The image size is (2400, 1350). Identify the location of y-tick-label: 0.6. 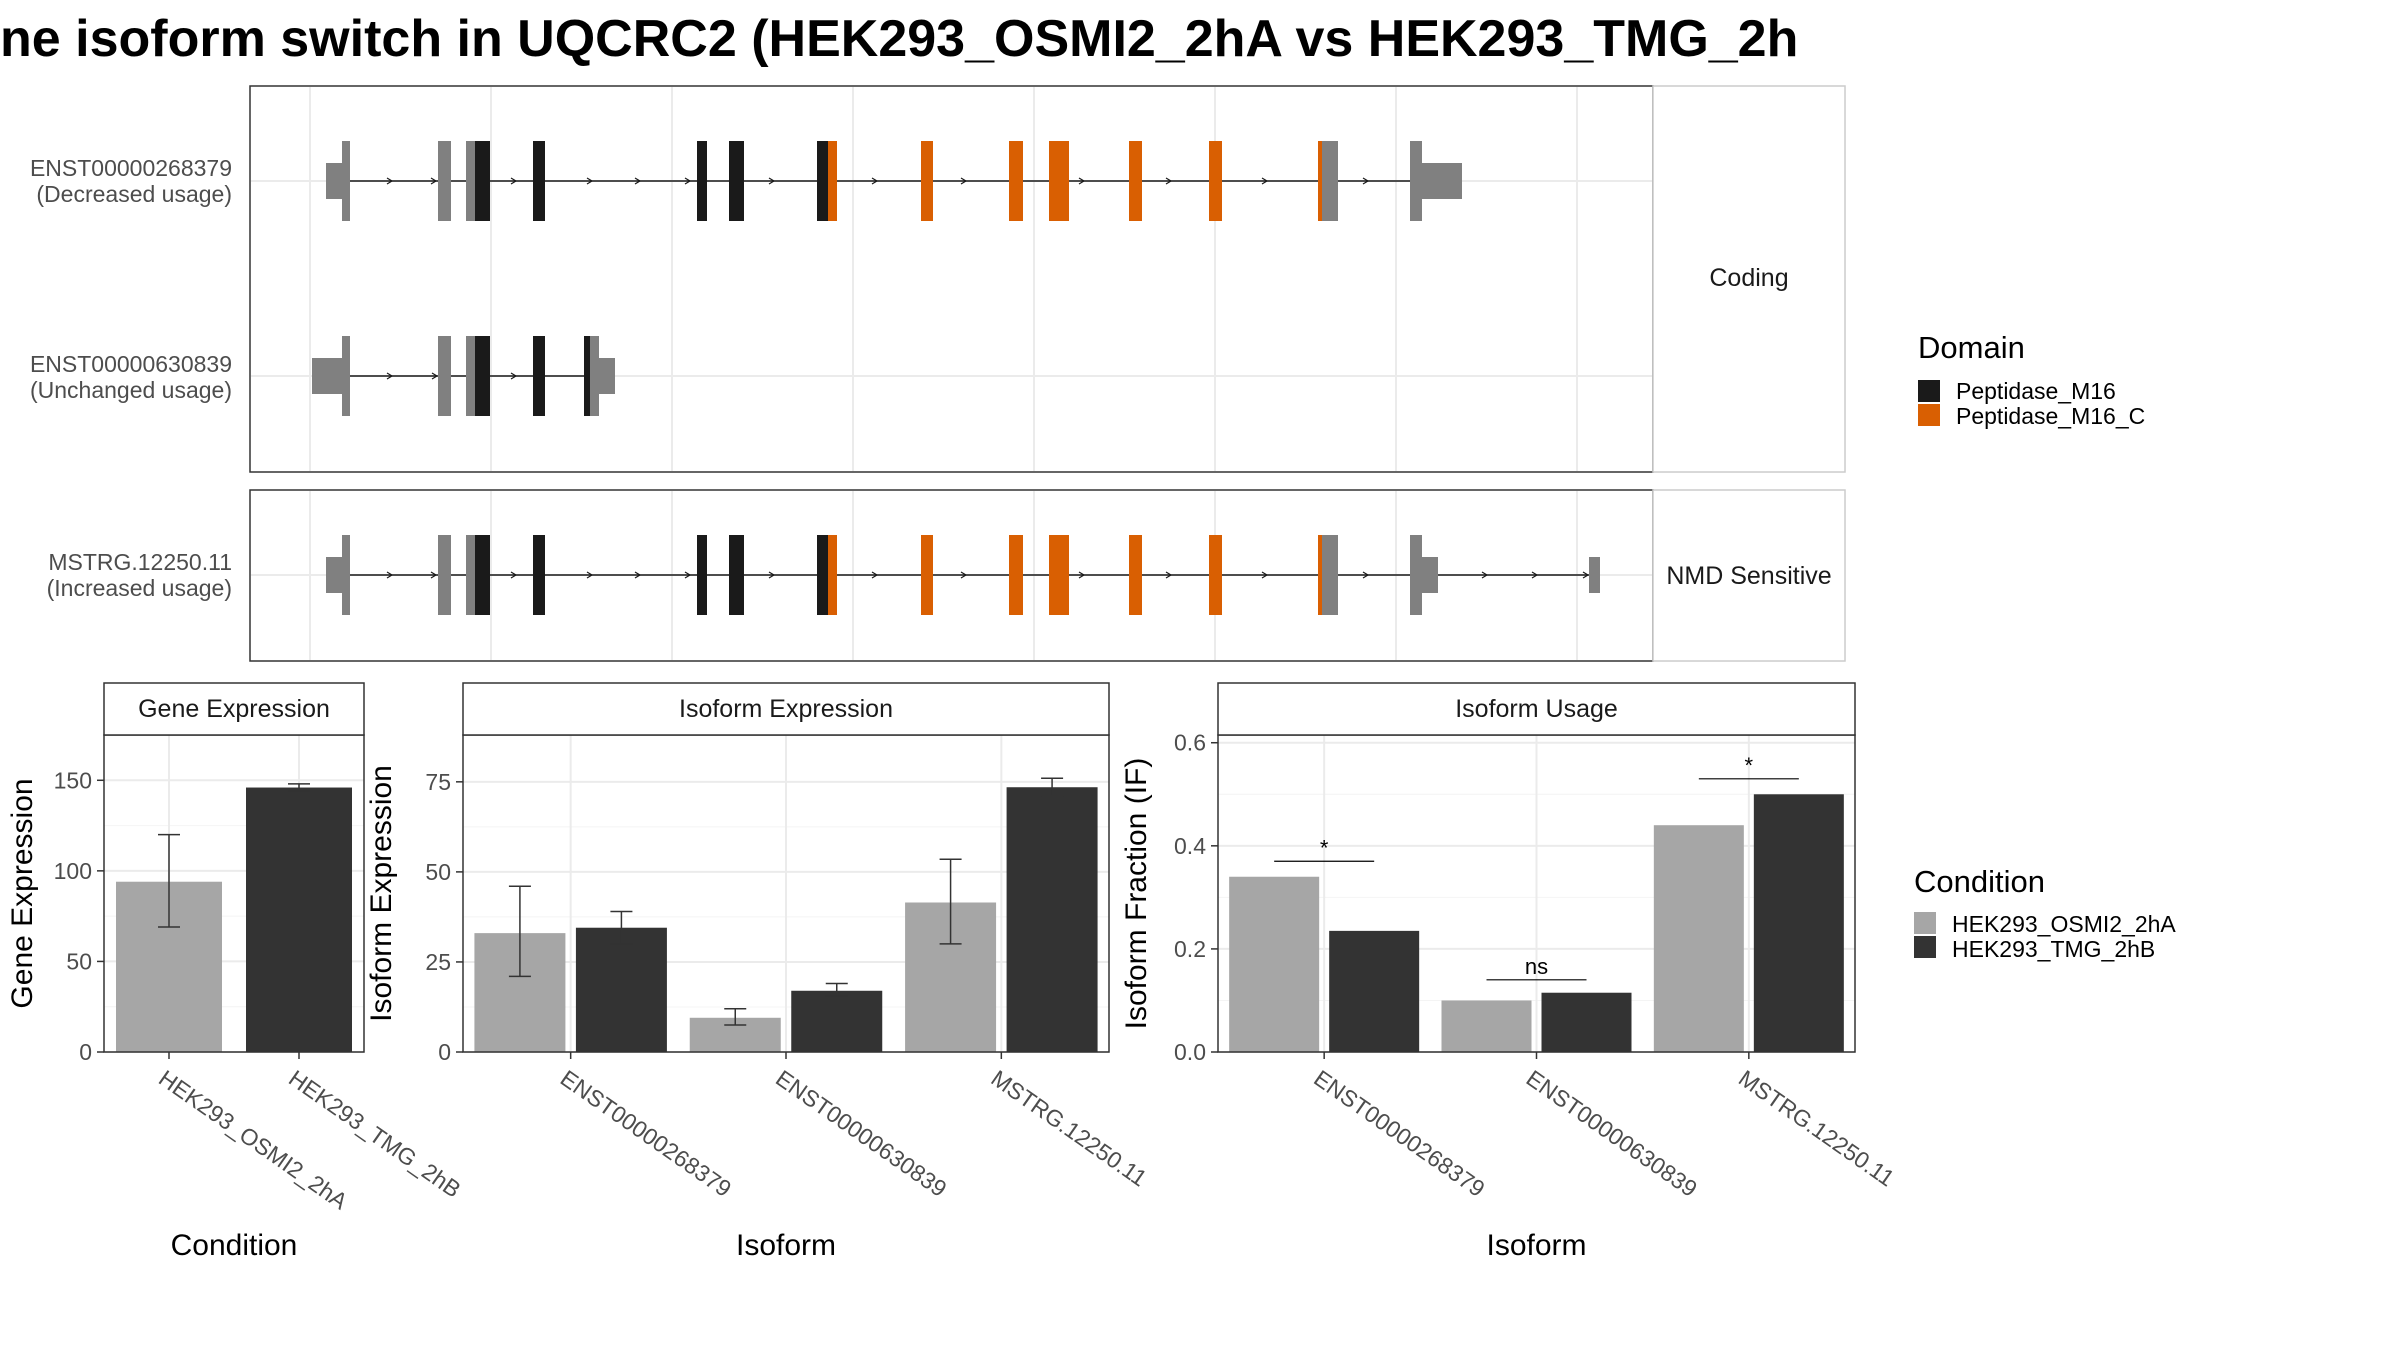
(1190, 743).